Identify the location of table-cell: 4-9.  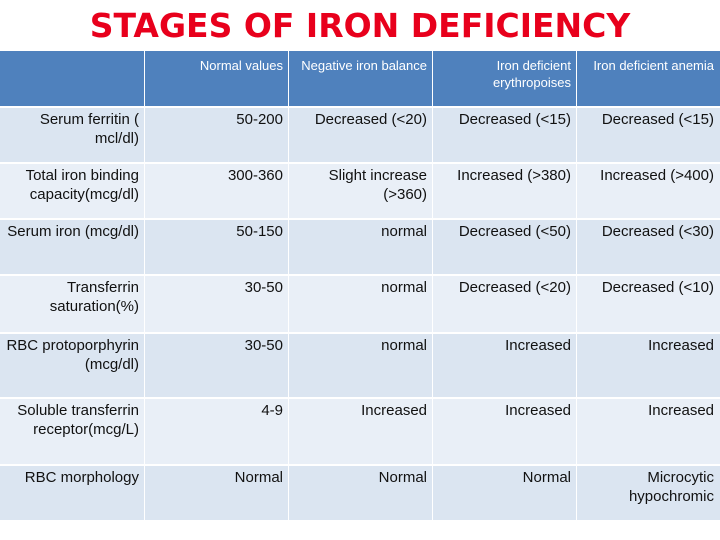
(217, 431).